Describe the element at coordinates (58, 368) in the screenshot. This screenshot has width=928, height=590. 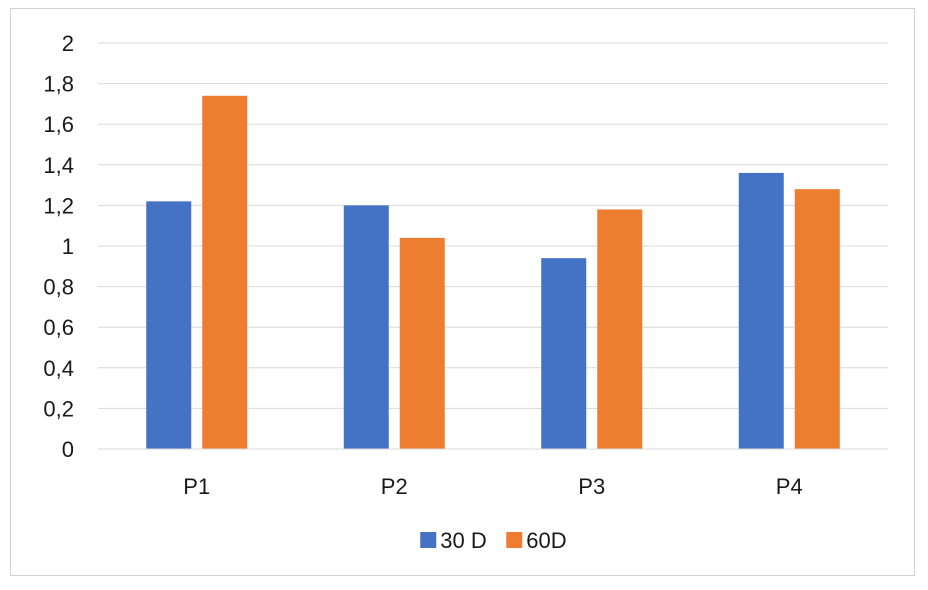
I see `y-tick-label: 0,4` at that location.